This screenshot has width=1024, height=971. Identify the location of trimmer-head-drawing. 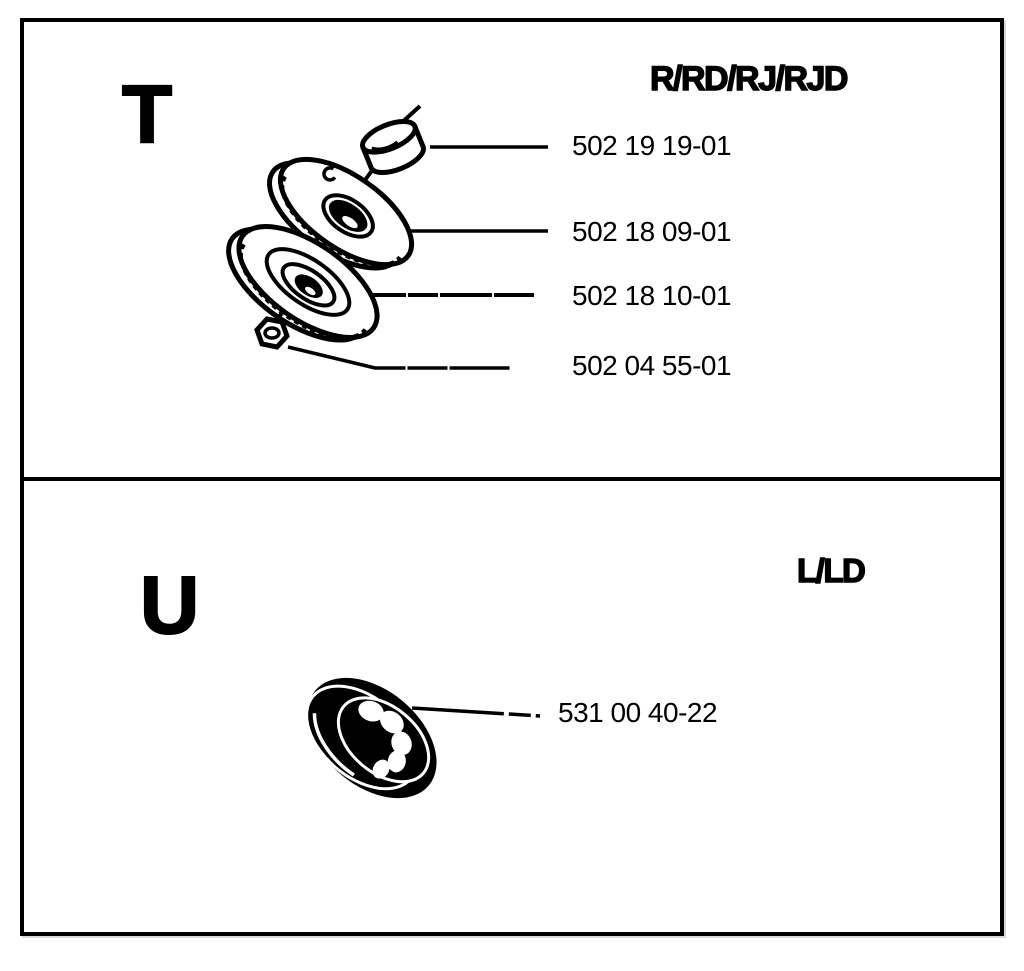
(423, 738).